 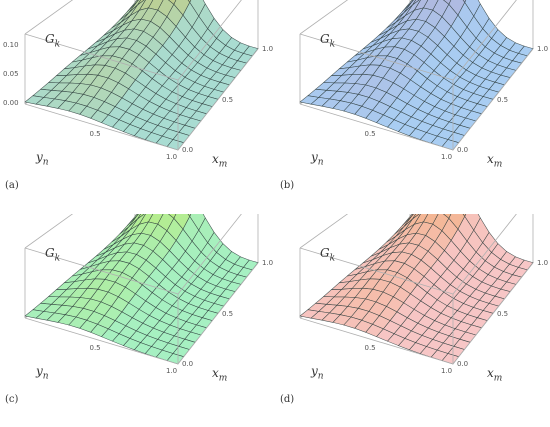 I want to click on panel-label: (d), so click(x=287, y=399).